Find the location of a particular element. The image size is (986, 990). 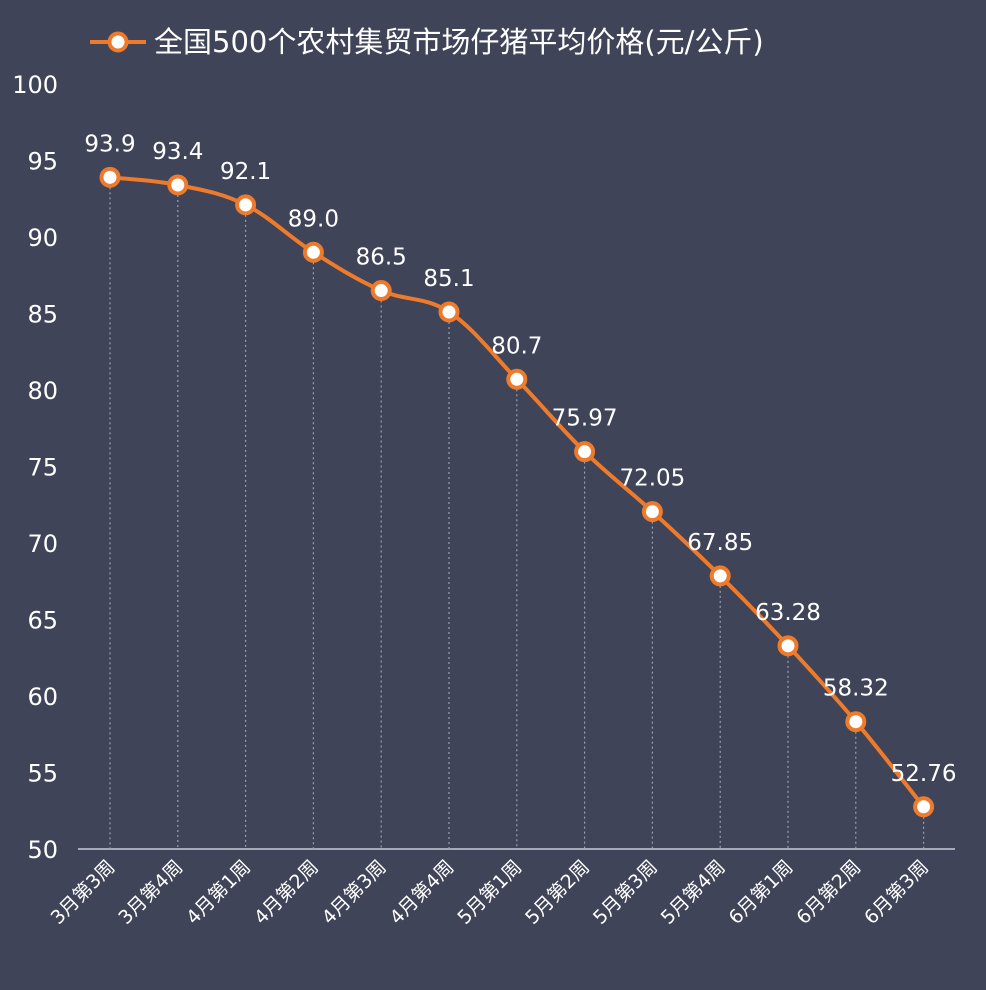

y-tick-label: 50 is located at coordinates (42, 850).